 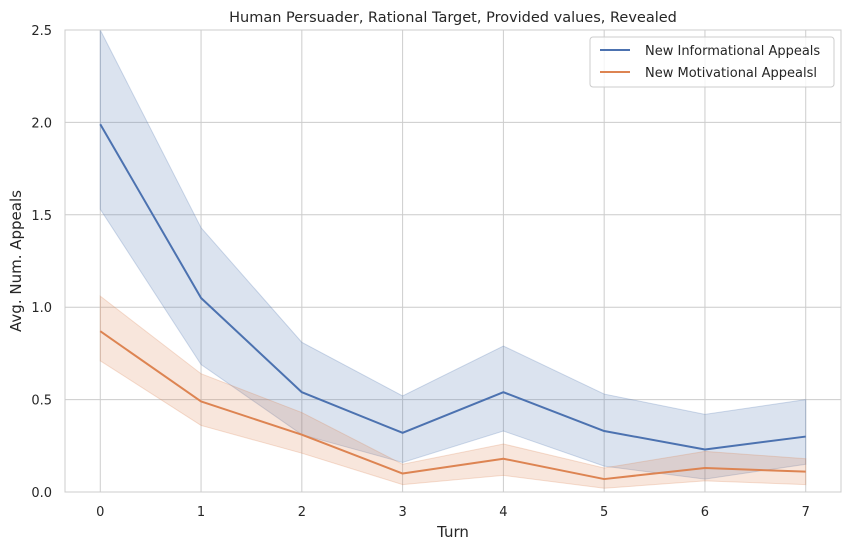 I want to click on y-tick-label: 1.5, so click(x=41, y=216).